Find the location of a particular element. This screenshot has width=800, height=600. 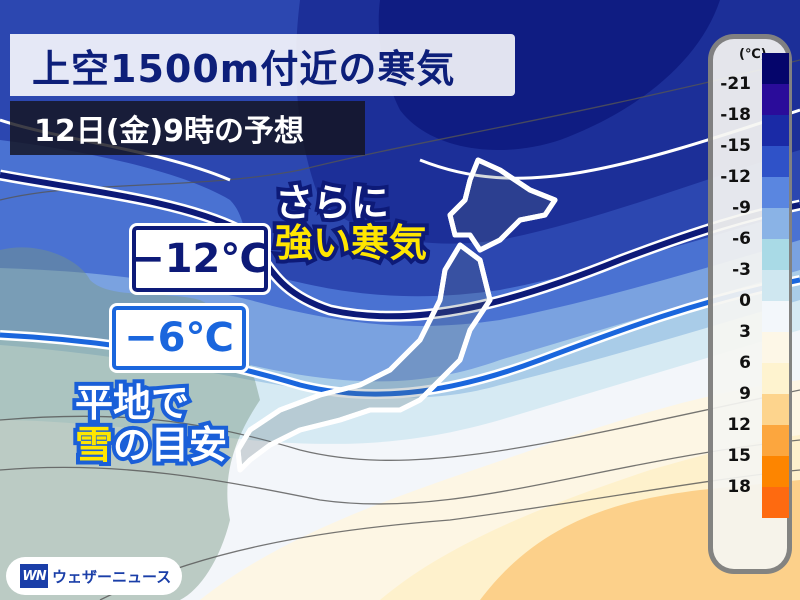

guideline-word: の目安 is located at coordinates (170, 445).